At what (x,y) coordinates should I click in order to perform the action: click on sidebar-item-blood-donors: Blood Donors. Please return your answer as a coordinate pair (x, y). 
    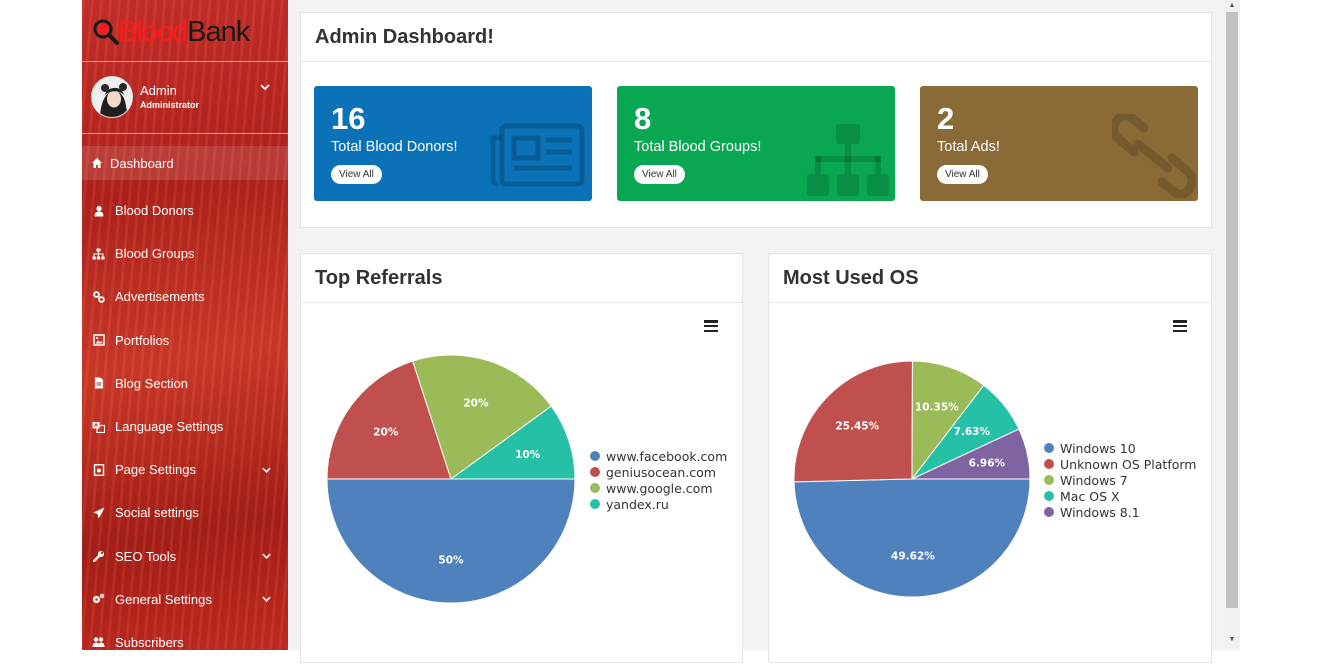
    Looking at the image, I should click on (185, 210).